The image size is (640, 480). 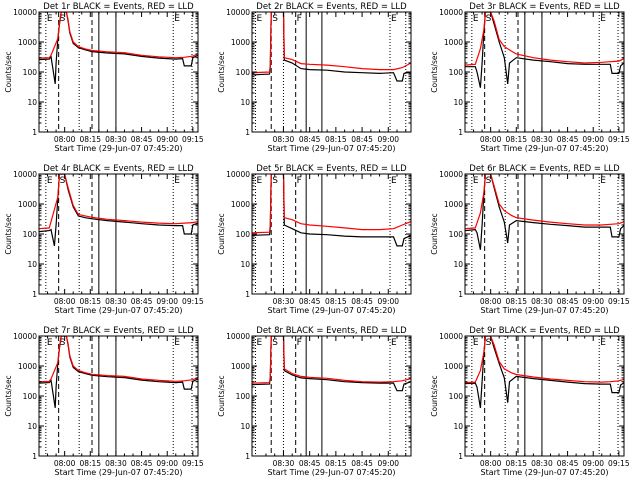 I want to click on chart-title: Det 4r BLACK = Events, RED = LLD, so click(x=118, y=169).